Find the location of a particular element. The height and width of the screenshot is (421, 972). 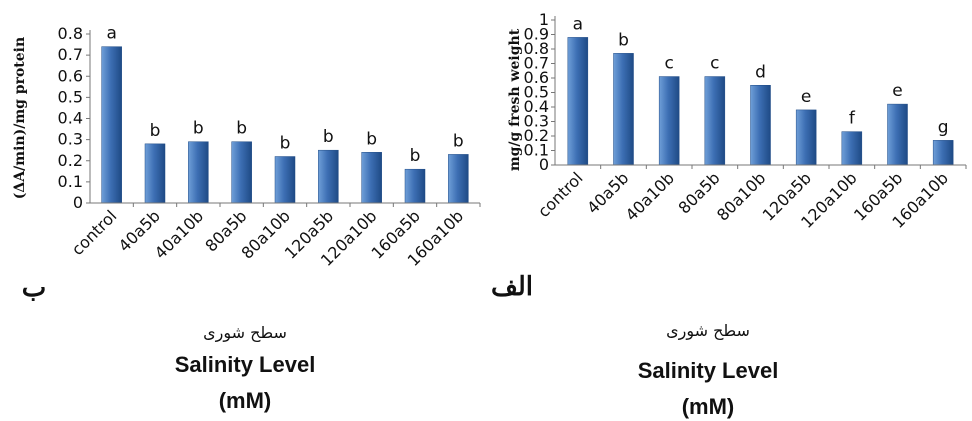

right-significance-letter: d is located at coordinates (760, 72).